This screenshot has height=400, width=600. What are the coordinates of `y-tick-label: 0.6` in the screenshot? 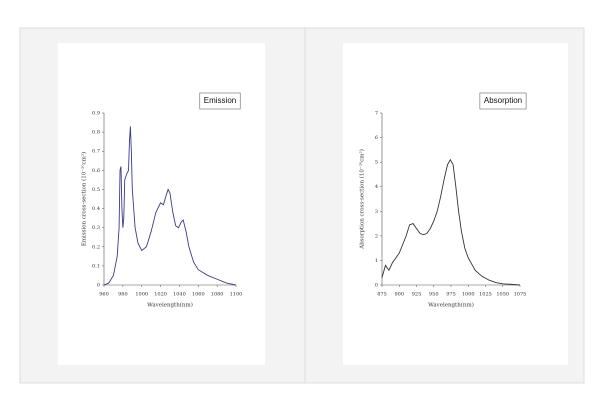 It's located at (96, 171).